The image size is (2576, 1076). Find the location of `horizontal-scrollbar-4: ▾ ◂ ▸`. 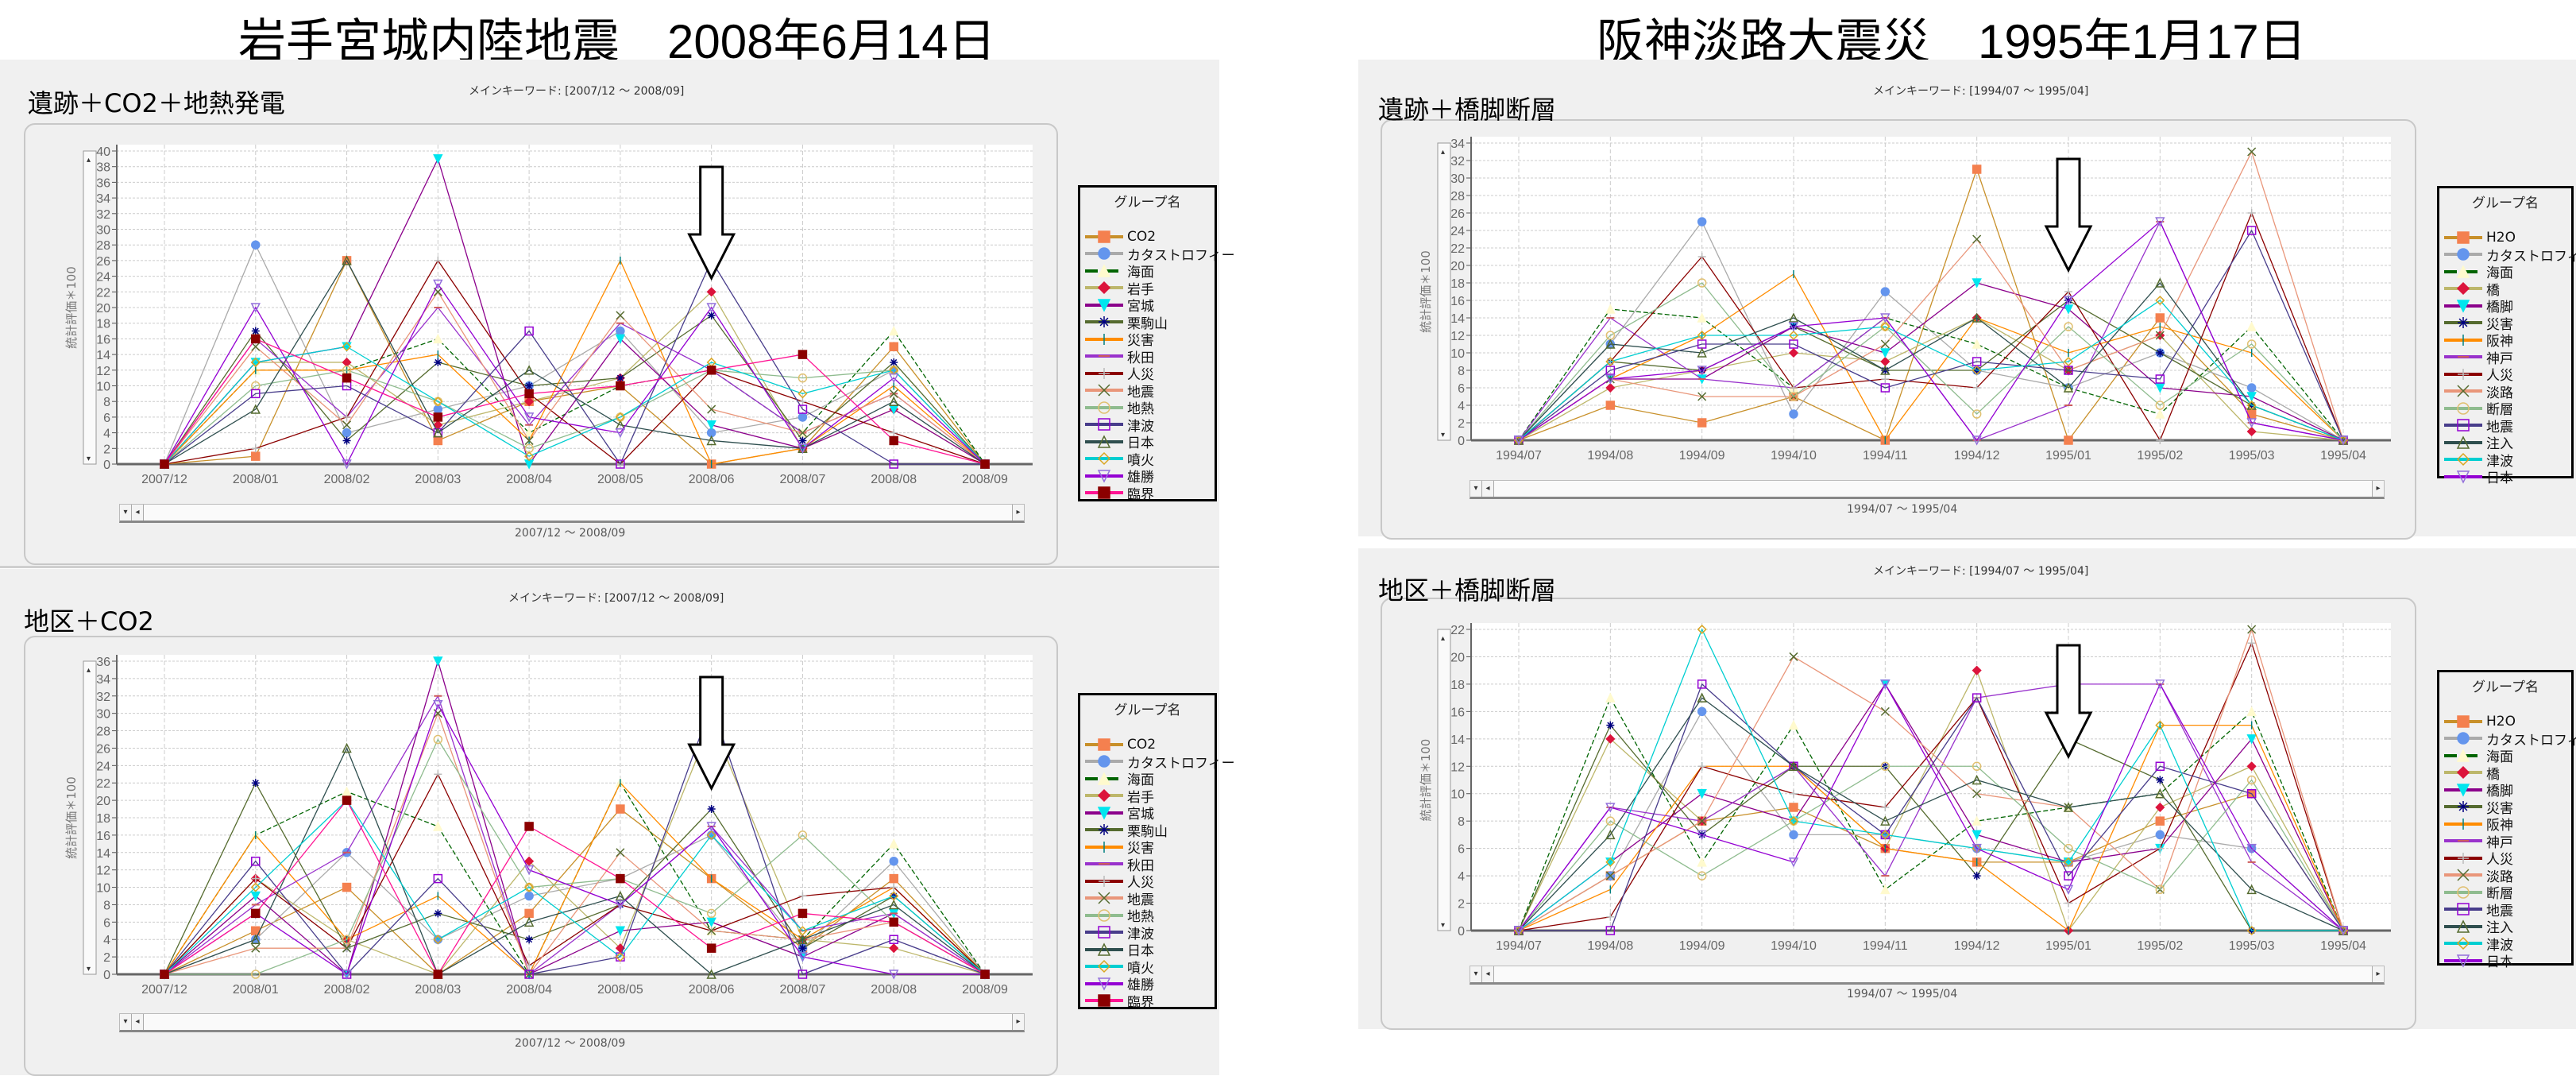

horizontal-scrollbar-4: ▾ ◂ ▸ is located at coordinates (1928, 975).